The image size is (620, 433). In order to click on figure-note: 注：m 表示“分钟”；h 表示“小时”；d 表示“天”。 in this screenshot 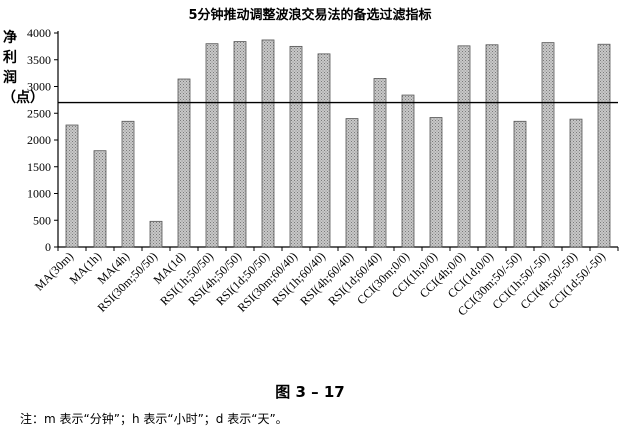, I will do `click(154, 419)`.